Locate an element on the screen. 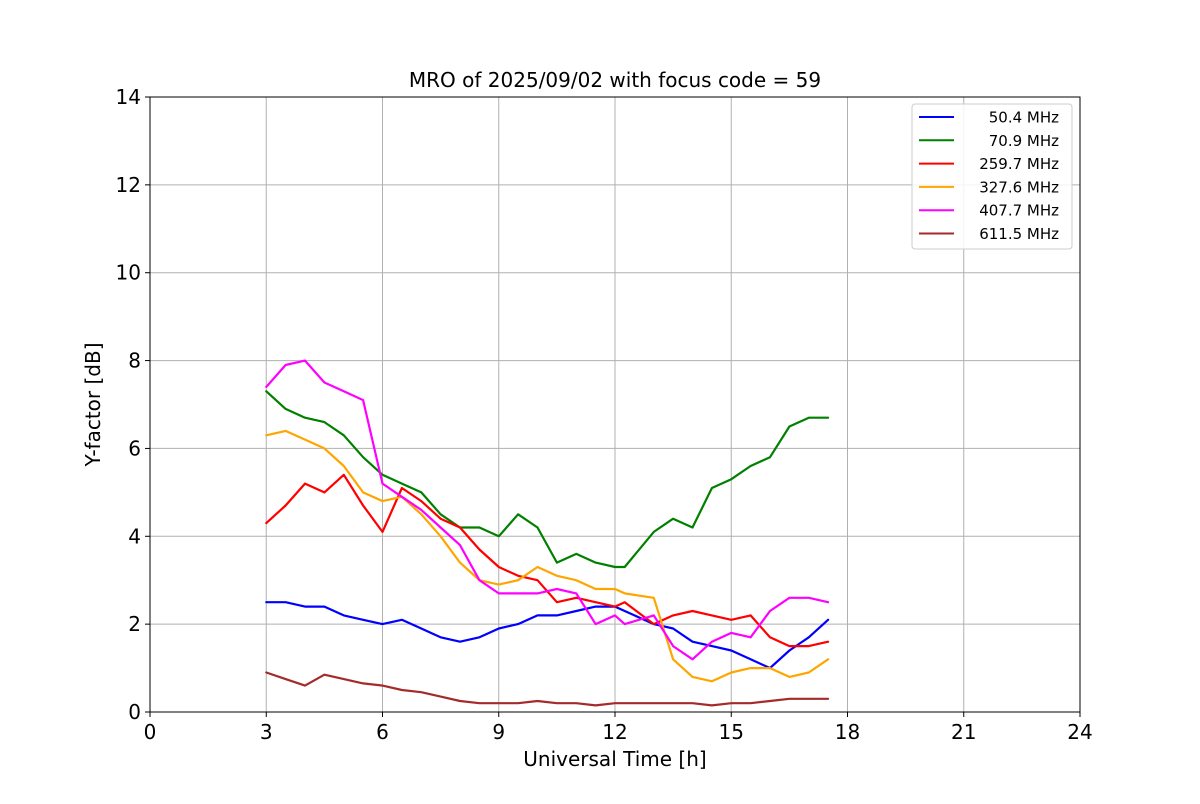  x-tick-label: 0 is located at coordinates (150, 732).